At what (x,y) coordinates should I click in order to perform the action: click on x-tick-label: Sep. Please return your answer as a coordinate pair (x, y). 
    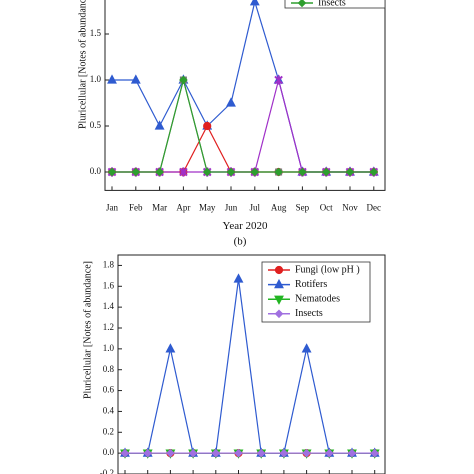
    Looking at the image, I should click on (303, 207).